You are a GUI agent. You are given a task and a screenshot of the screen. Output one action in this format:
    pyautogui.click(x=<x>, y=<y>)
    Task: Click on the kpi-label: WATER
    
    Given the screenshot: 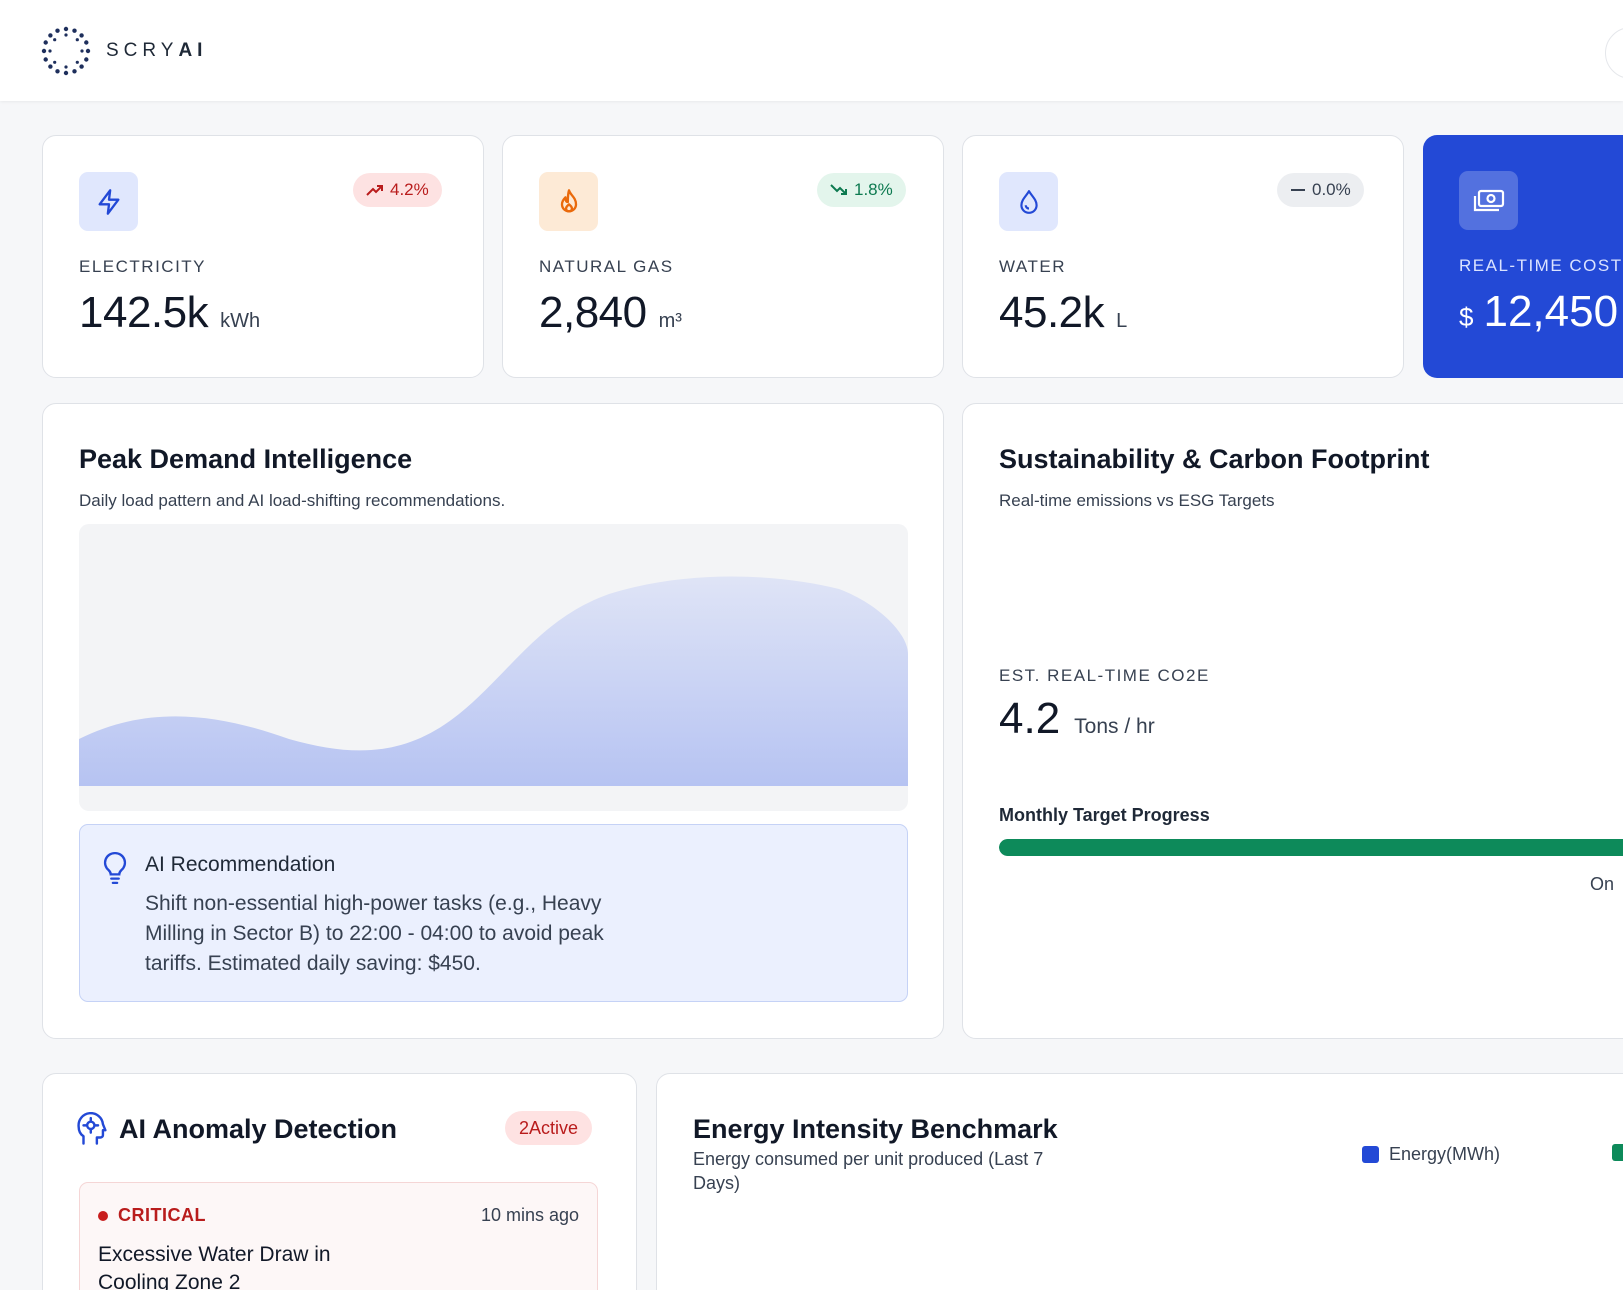 What is the action you would take?
    pyautogui.click(x=1032, y=266)
    